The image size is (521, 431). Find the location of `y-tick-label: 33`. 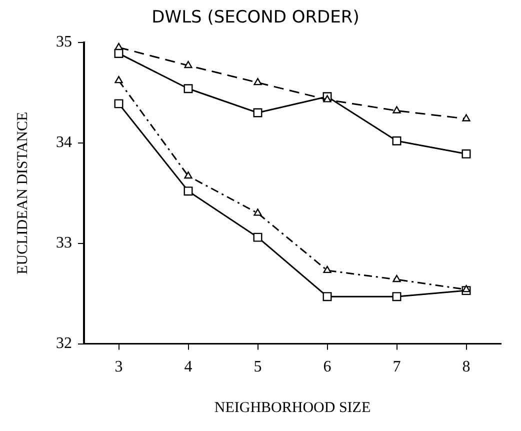

y-tick-label: 33 is located at coordinates (64, 243).